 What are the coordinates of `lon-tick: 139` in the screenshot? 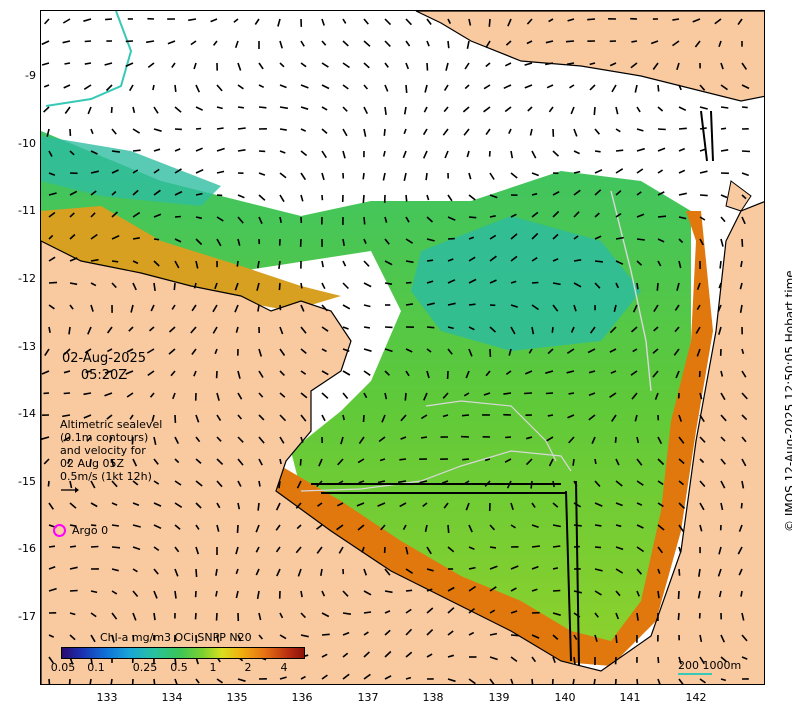 It's located at (499, 697).